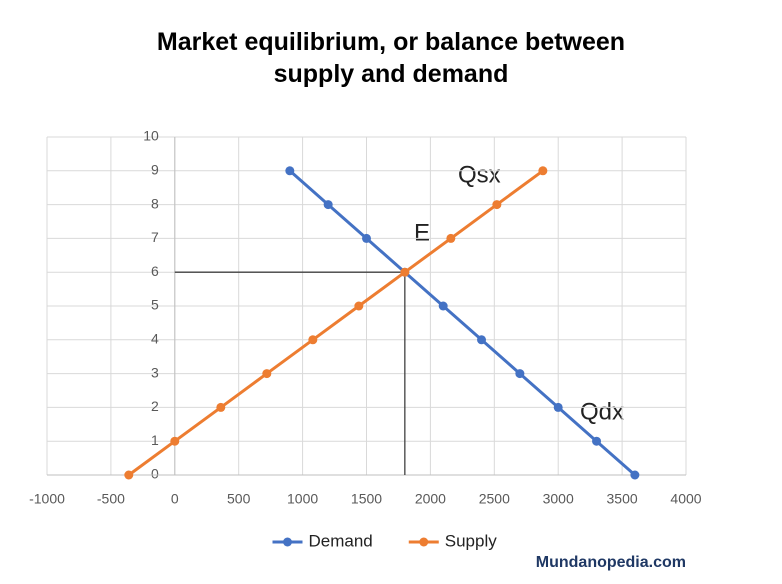 This screenshot has width=782, height=584. I want to click on y-tick-label: 7, so click(155, 237).